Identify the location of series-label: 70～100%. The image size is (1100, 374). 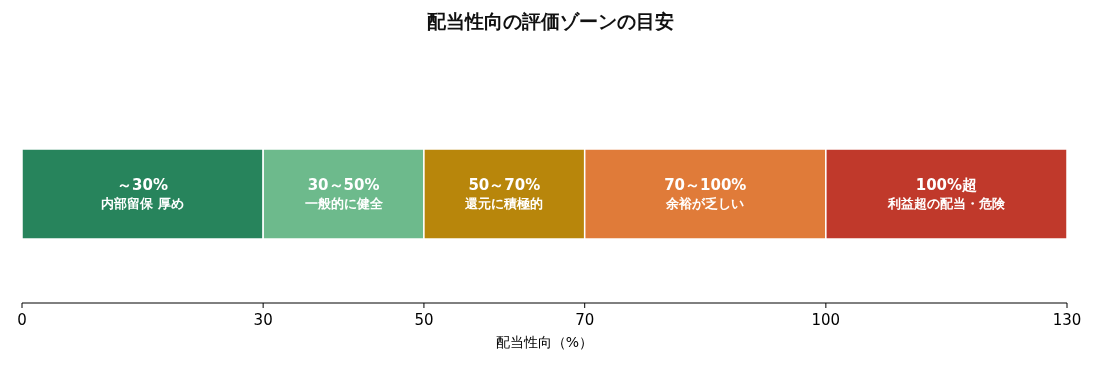
(705, 185).